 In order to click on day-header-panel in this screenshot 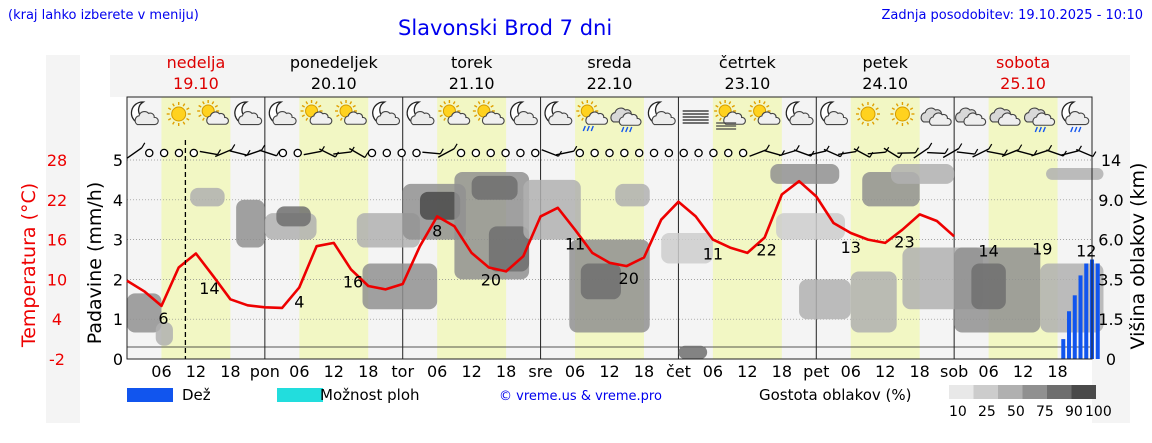, I will do `click(601, 76)`.